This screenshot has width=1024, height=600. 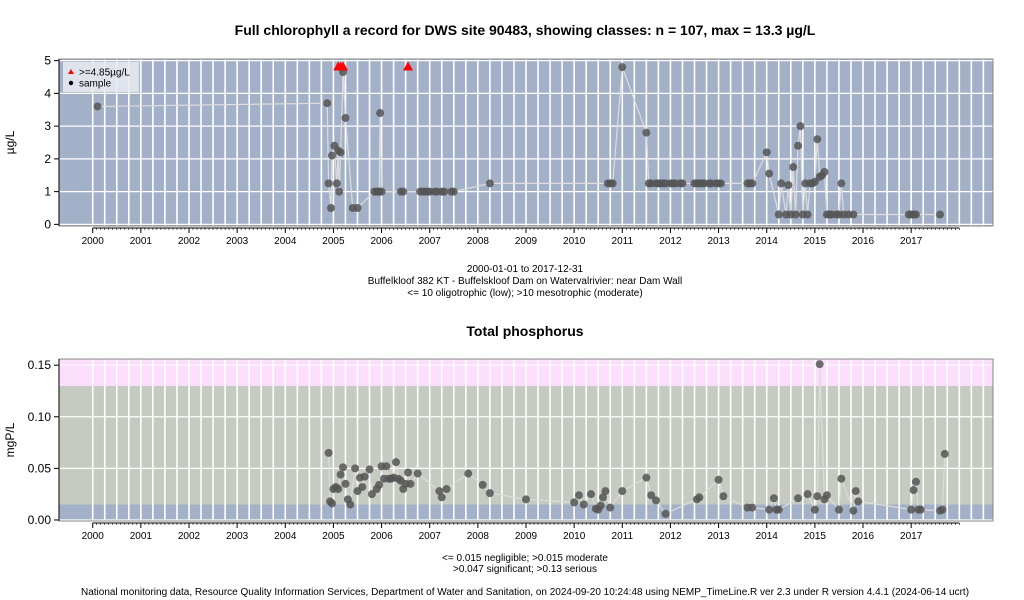 I want to click on chart1-ytick-label: 2, so click(x=47, y=159).